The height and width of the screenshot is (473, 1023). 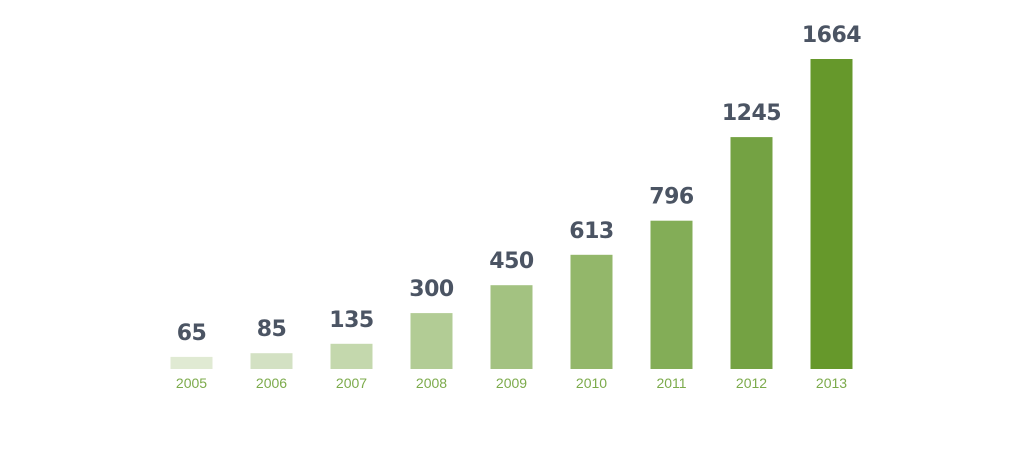 What do you see at coordinates (351, 356) in the screenshot?
I see `bar-2007` at bounding box center [351, 356].